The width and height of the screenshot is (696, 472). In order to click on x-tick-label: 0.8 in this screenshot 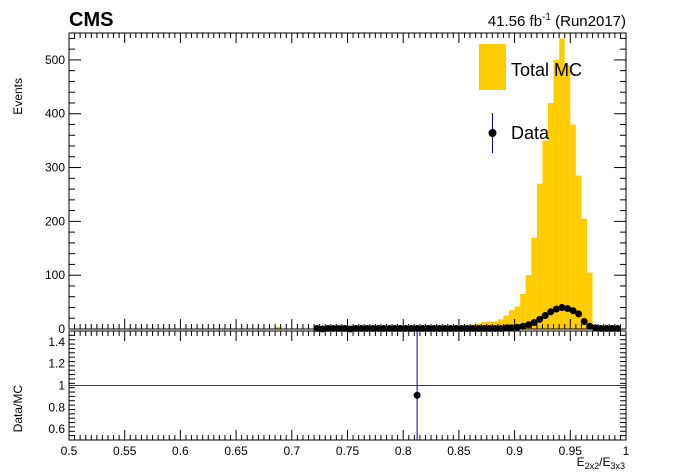, I will do `click(403, 451)`.